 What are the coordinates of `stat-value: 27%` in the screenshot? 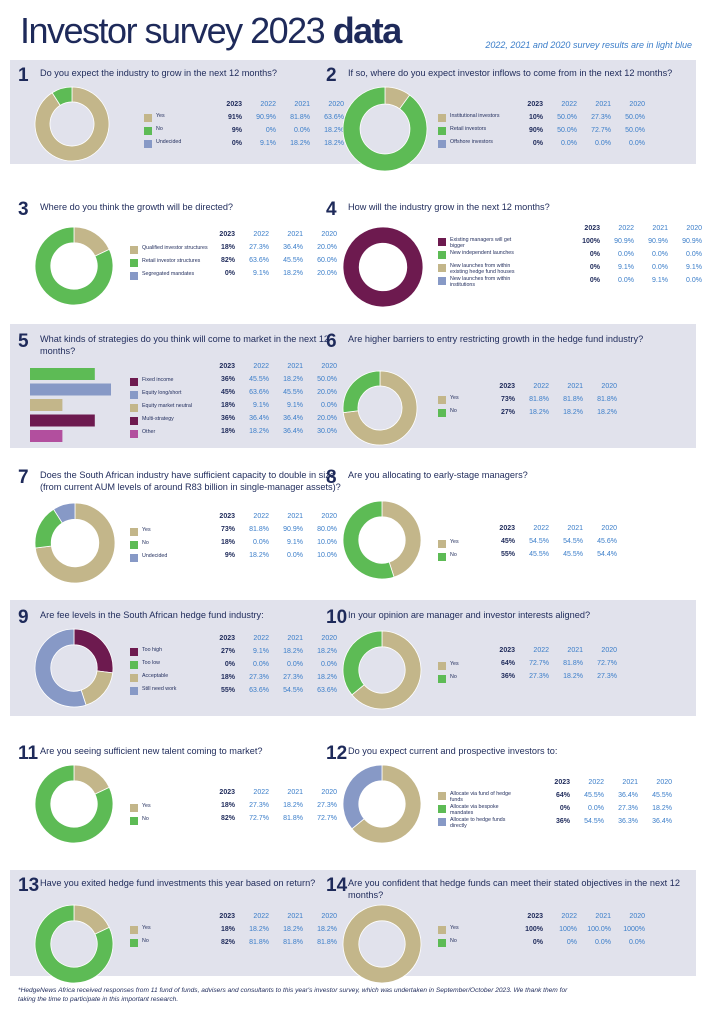 It's located at (507, 412).